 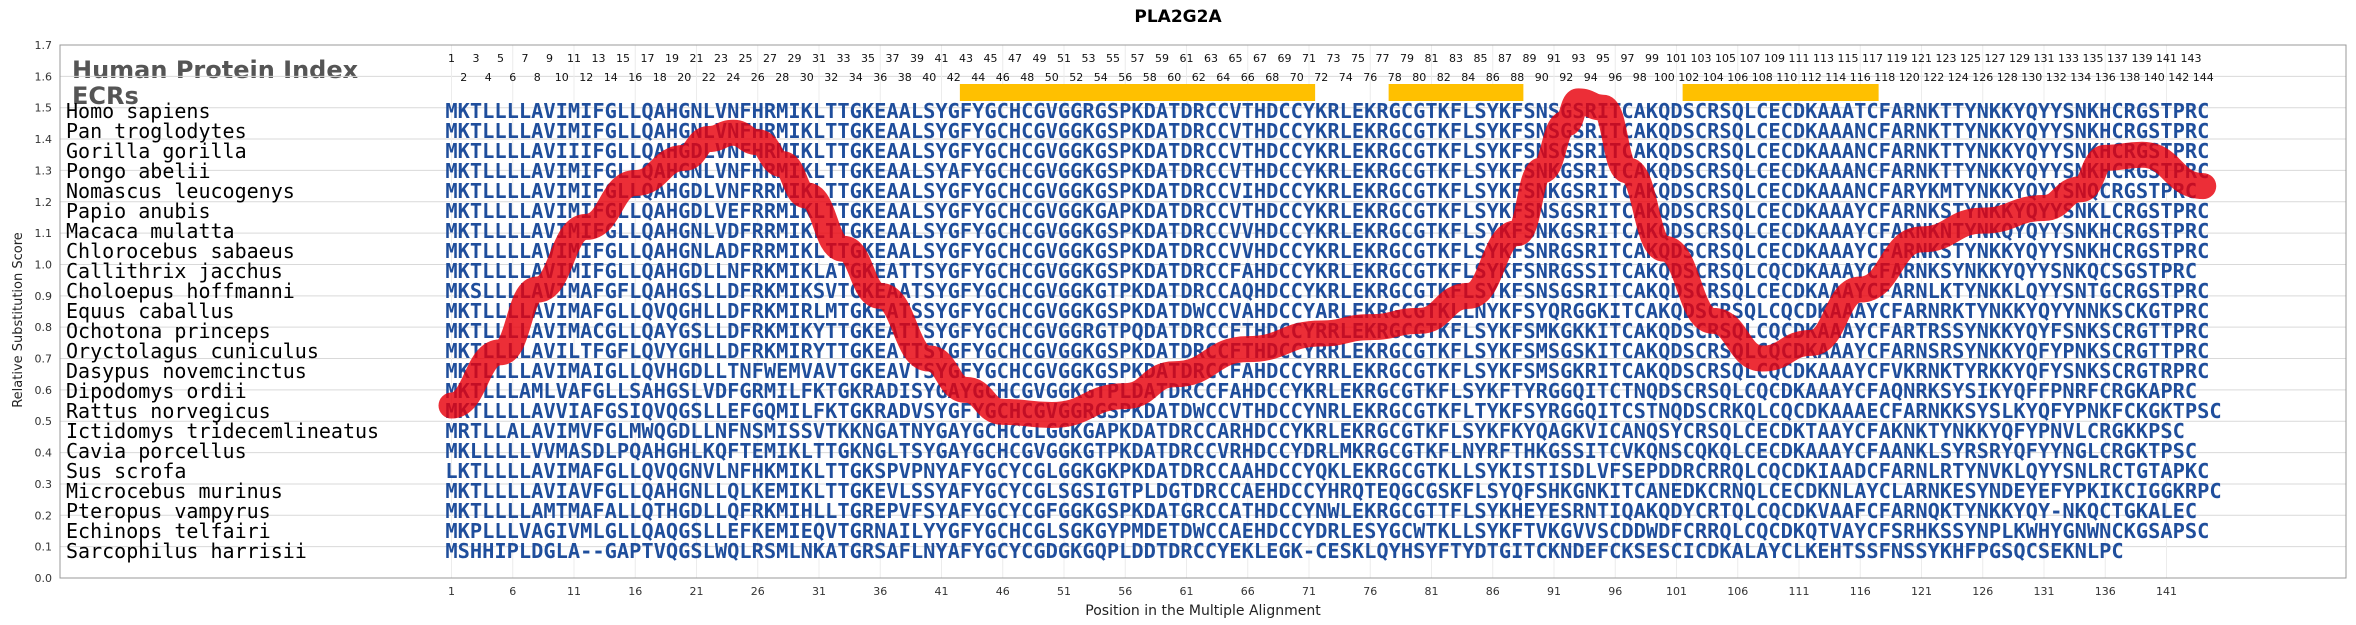 What do you see at coordinates (2166, 591) in the screenshot?
I see `x-tick-label: 141` at bounding box center [2166, 591].